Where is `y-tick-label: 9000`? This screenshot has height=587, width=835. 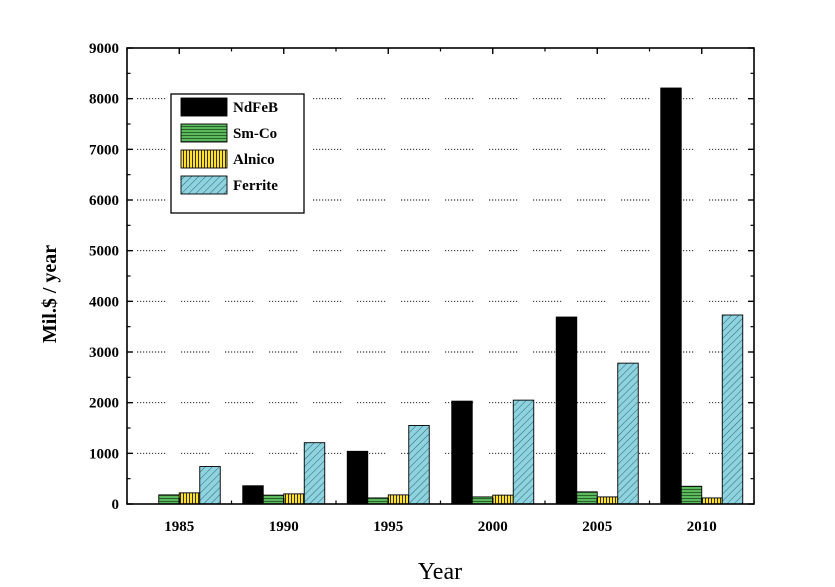 y-tick-label: 9000 is located at coordinates (104, 49).